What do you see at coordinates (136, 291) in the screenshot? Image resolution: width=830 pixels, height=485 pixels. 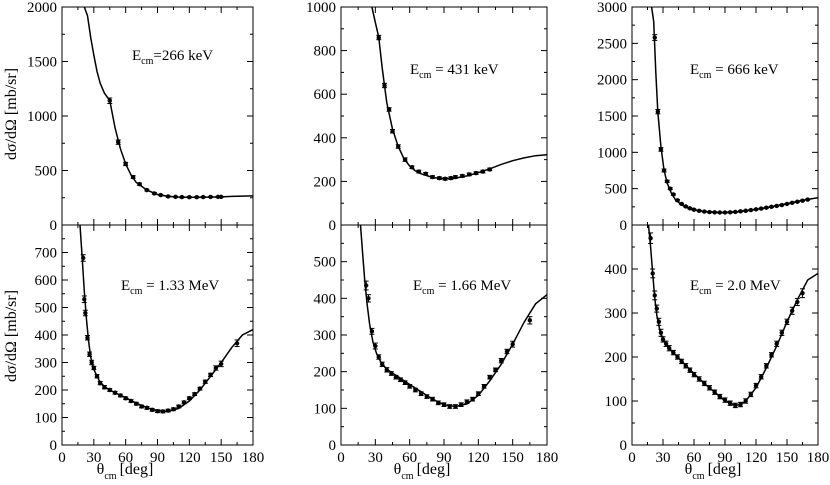 I see `energy-sub: cm` at bounding box center [136, 291].